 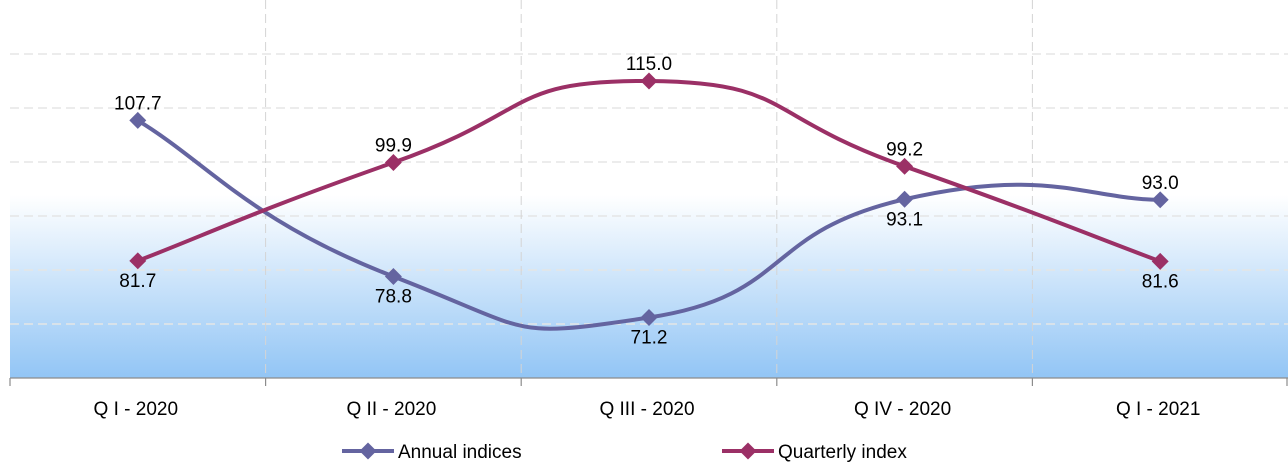 What do you see at coordinates (624, 452) in the screenshot?
I see `legend: Annual indices Quarterly index` at bounding box center [624, 452].